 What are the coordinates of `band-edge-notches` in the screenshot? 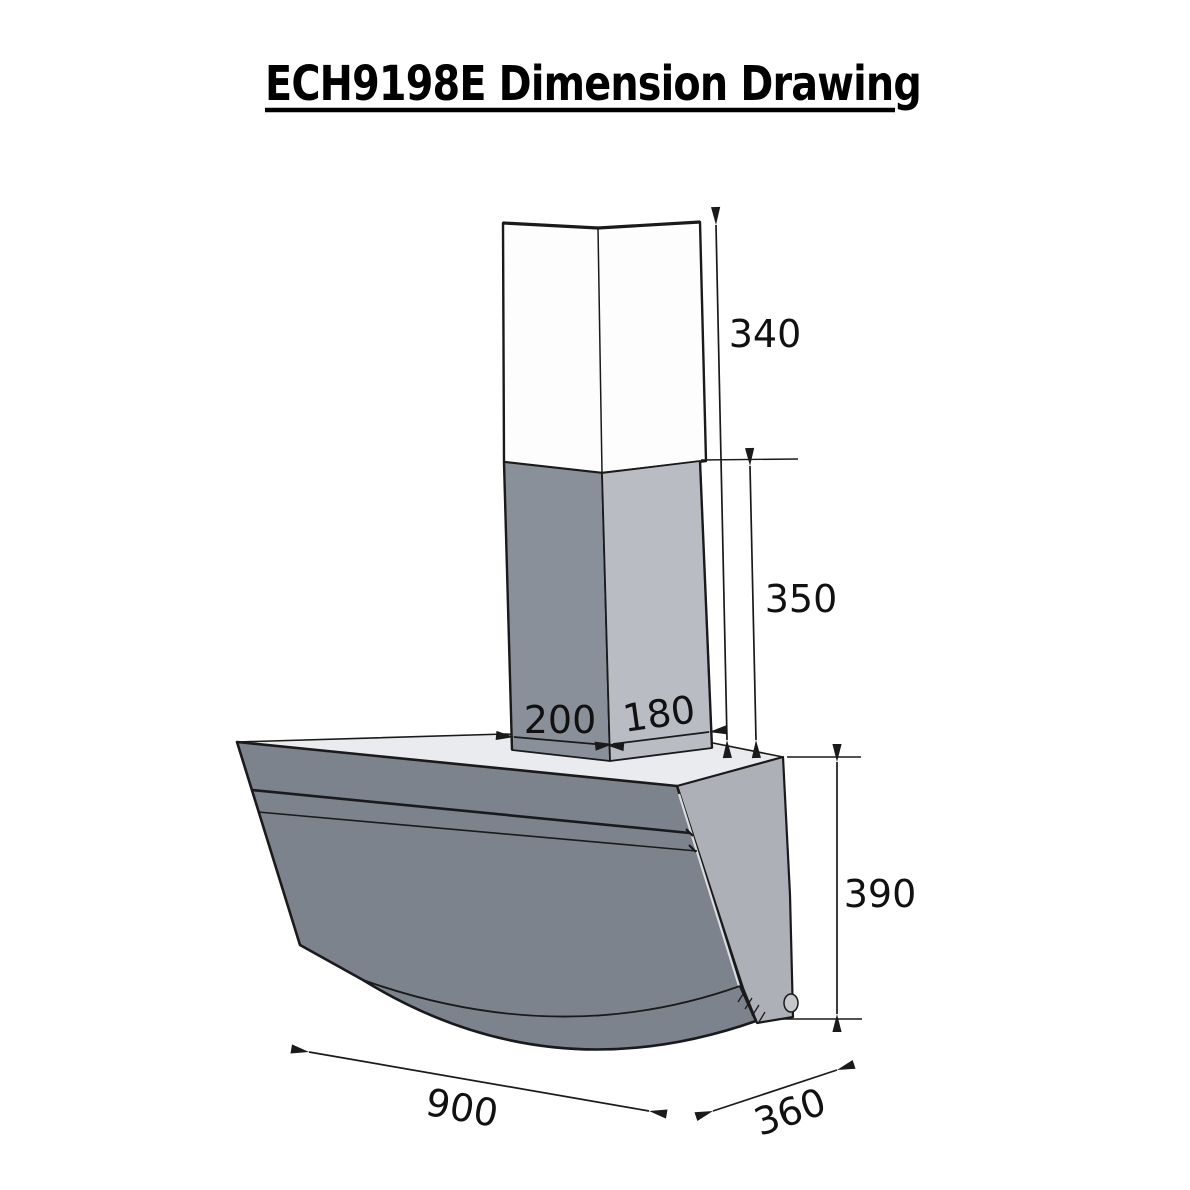 It's located at (691, 840).